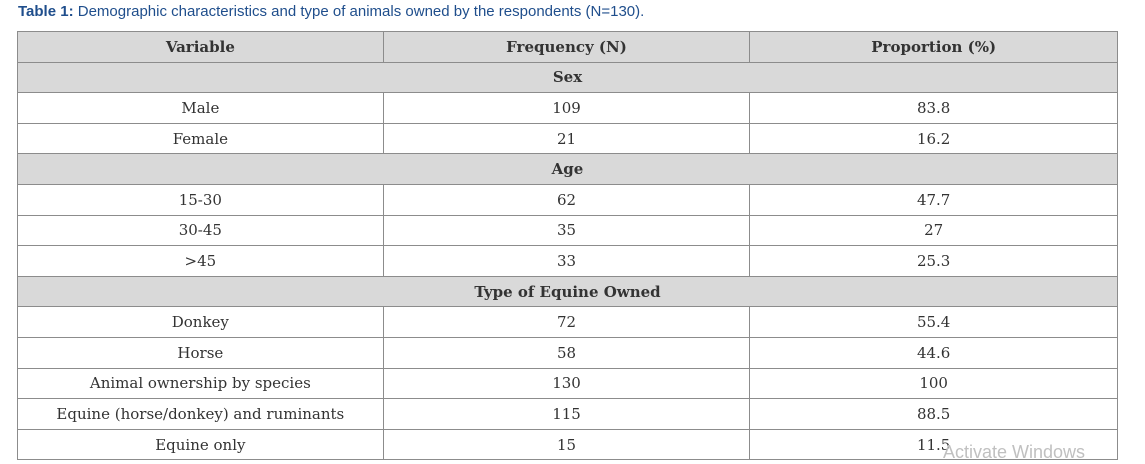 The image size is (1145, 464). I want to click on cell-variable: Donkey, so click(200, 322).